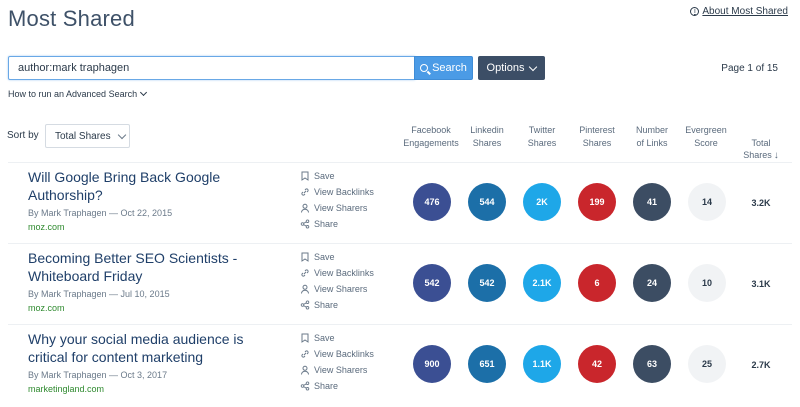  What do you see at coordinates (542, 364) in the screenshot?
I see `metric-twitter: 1.1K` at bounding box center [542, 364].